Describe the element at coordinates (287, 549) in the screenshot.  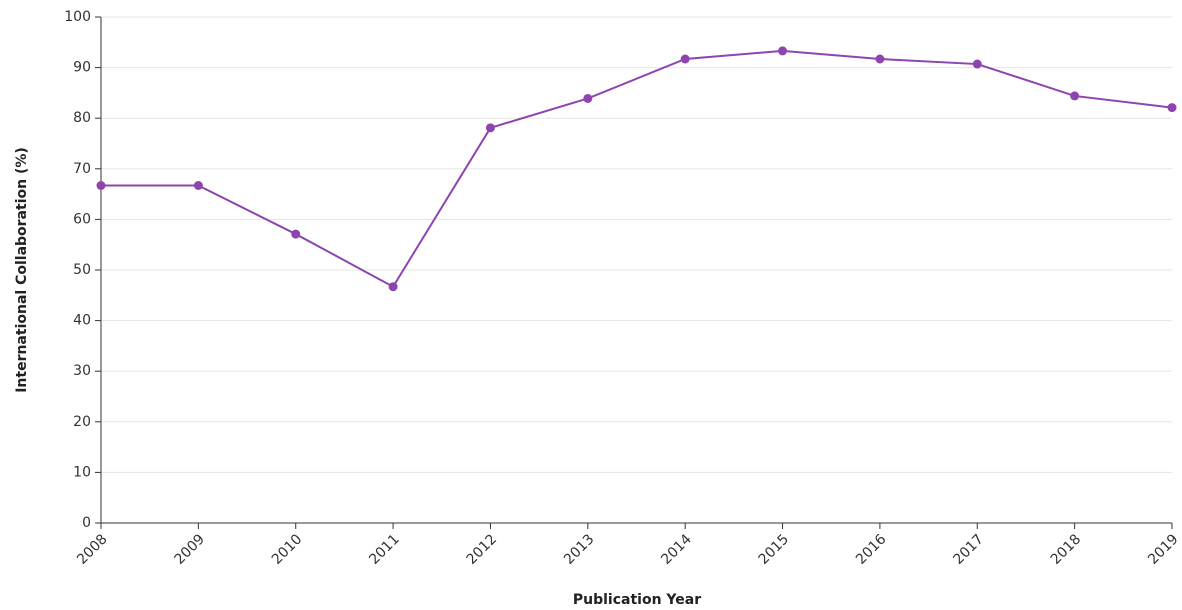
I see `x-tick-label: 2010` at that location.